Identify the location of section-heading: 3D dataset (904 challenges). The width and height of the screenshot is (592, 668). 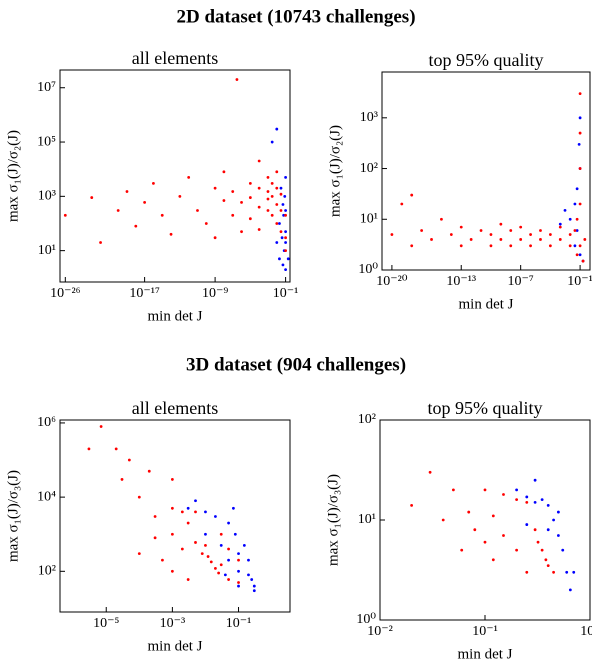
(296, 364).